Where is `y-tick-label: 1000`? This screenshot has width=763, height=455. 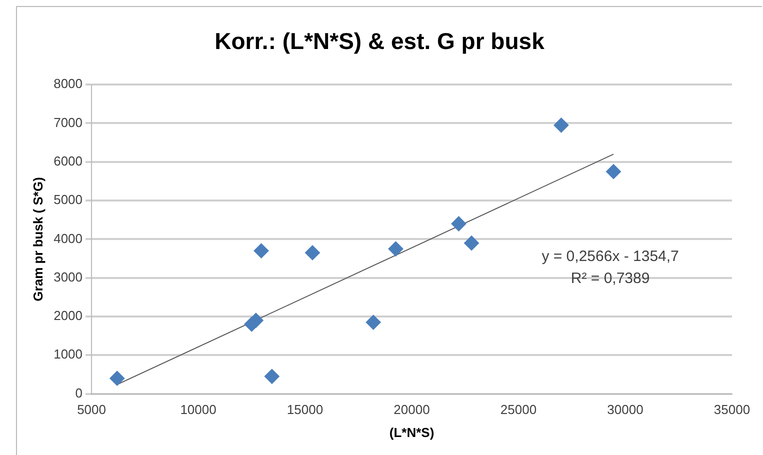
y-tick-label: 1000 is located at coordinates (68, 354).